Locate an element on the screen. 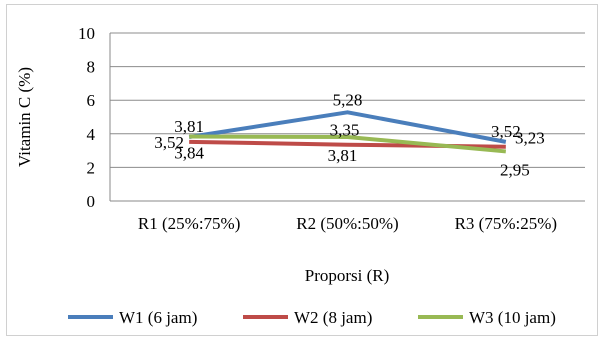 This screenshot has height=341, width=605. legend-label: W1 (6 jam) is located at coordinates (158, 317).